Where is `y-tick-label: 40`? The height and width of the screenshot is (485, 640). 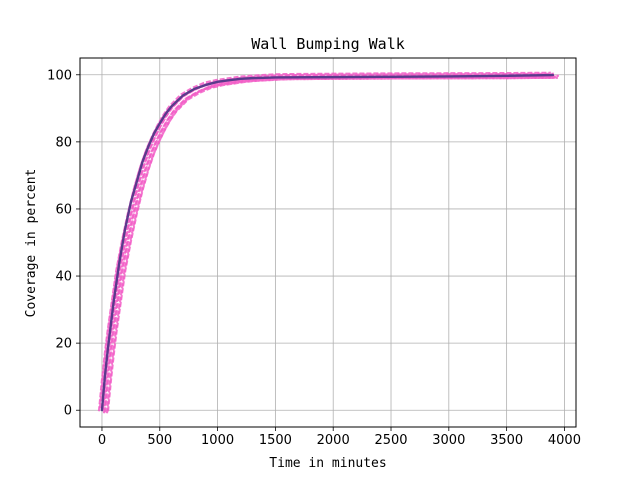
y-tick-label: 40 is located at coordinates (63, 277).